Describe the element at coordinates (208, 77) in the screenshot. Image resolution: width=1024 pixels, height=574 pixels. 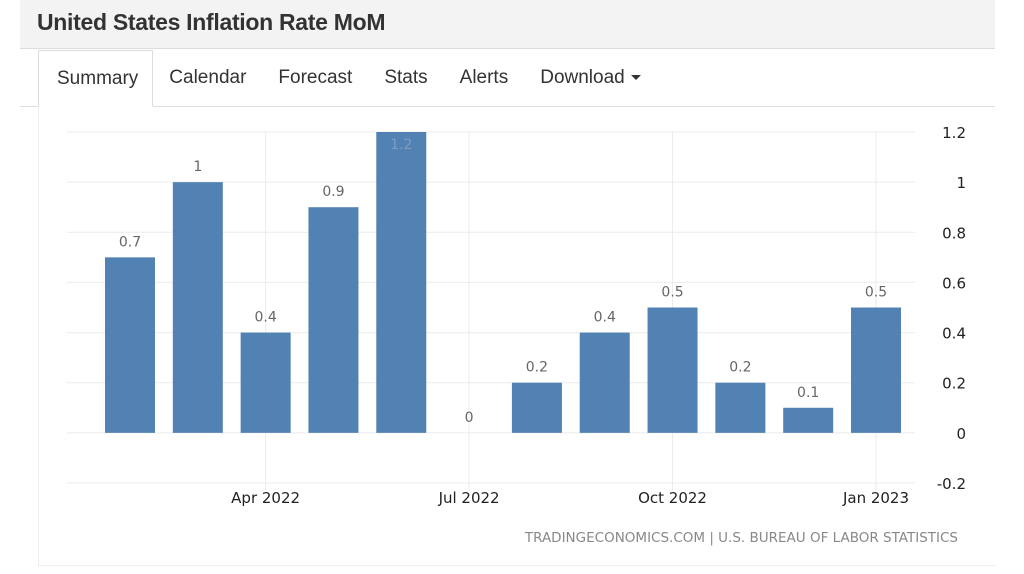
I see `tab-calendar: Calendar` at that location.